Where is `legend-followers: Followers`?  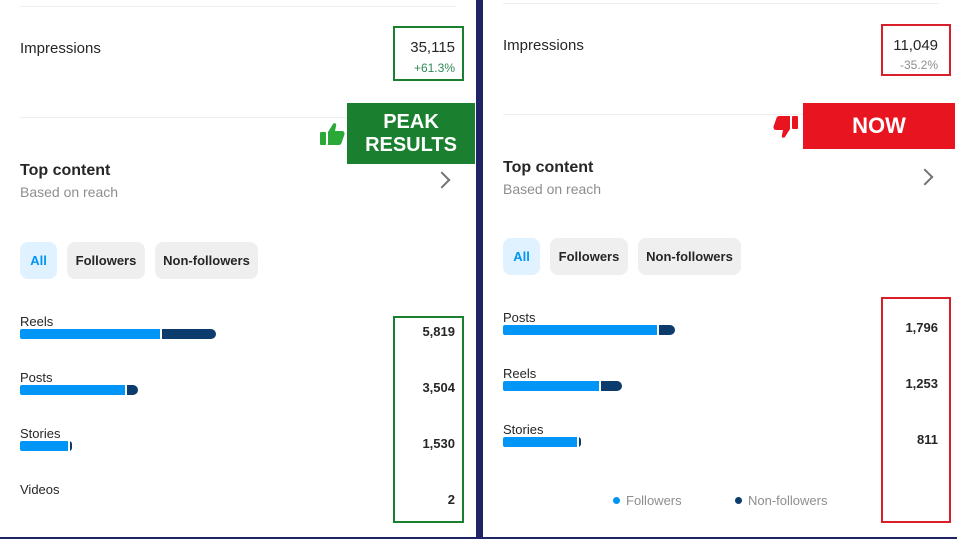 legend-followers: Followers is located at coordinates (647, 500).